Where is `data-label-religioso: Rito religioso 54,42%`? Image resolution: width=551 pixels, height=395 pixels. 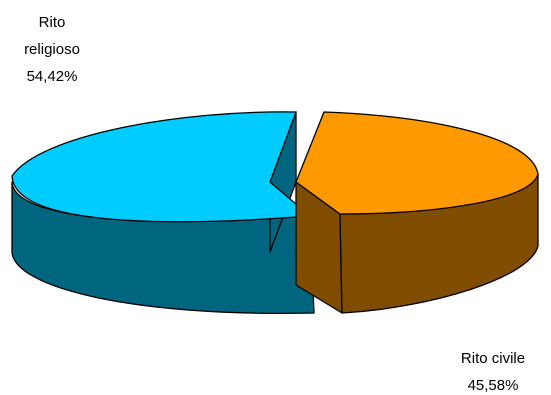
data-label-religioso: Rito religioso 54,42% is located at coordinates (52, 49).